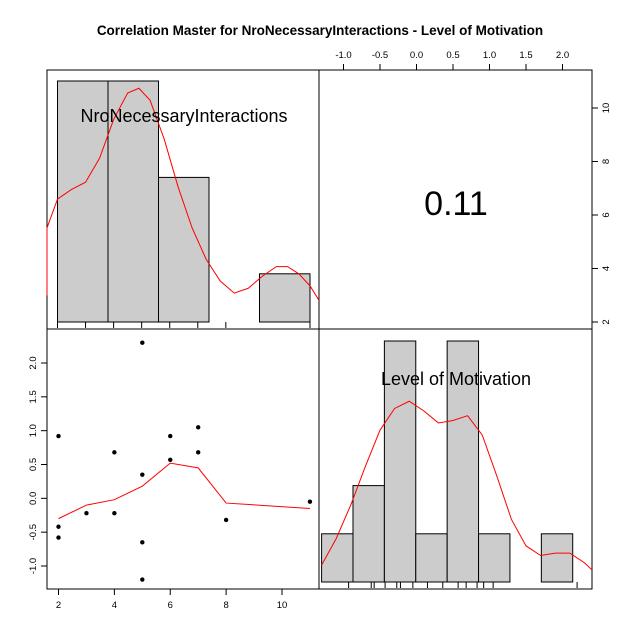  Describe the element at coordinates (33, 566) in the screenshot. I see `y-axis-left-tick-label: -1.0` at that location.